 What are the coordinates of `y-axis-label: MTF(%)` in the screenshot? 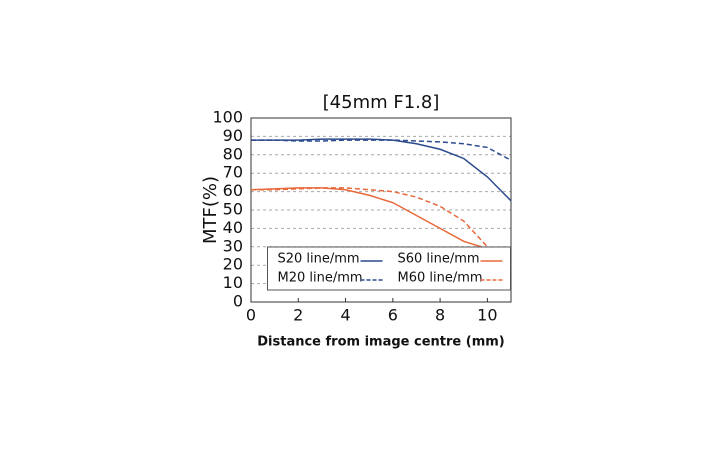 It's located at (210, 210).